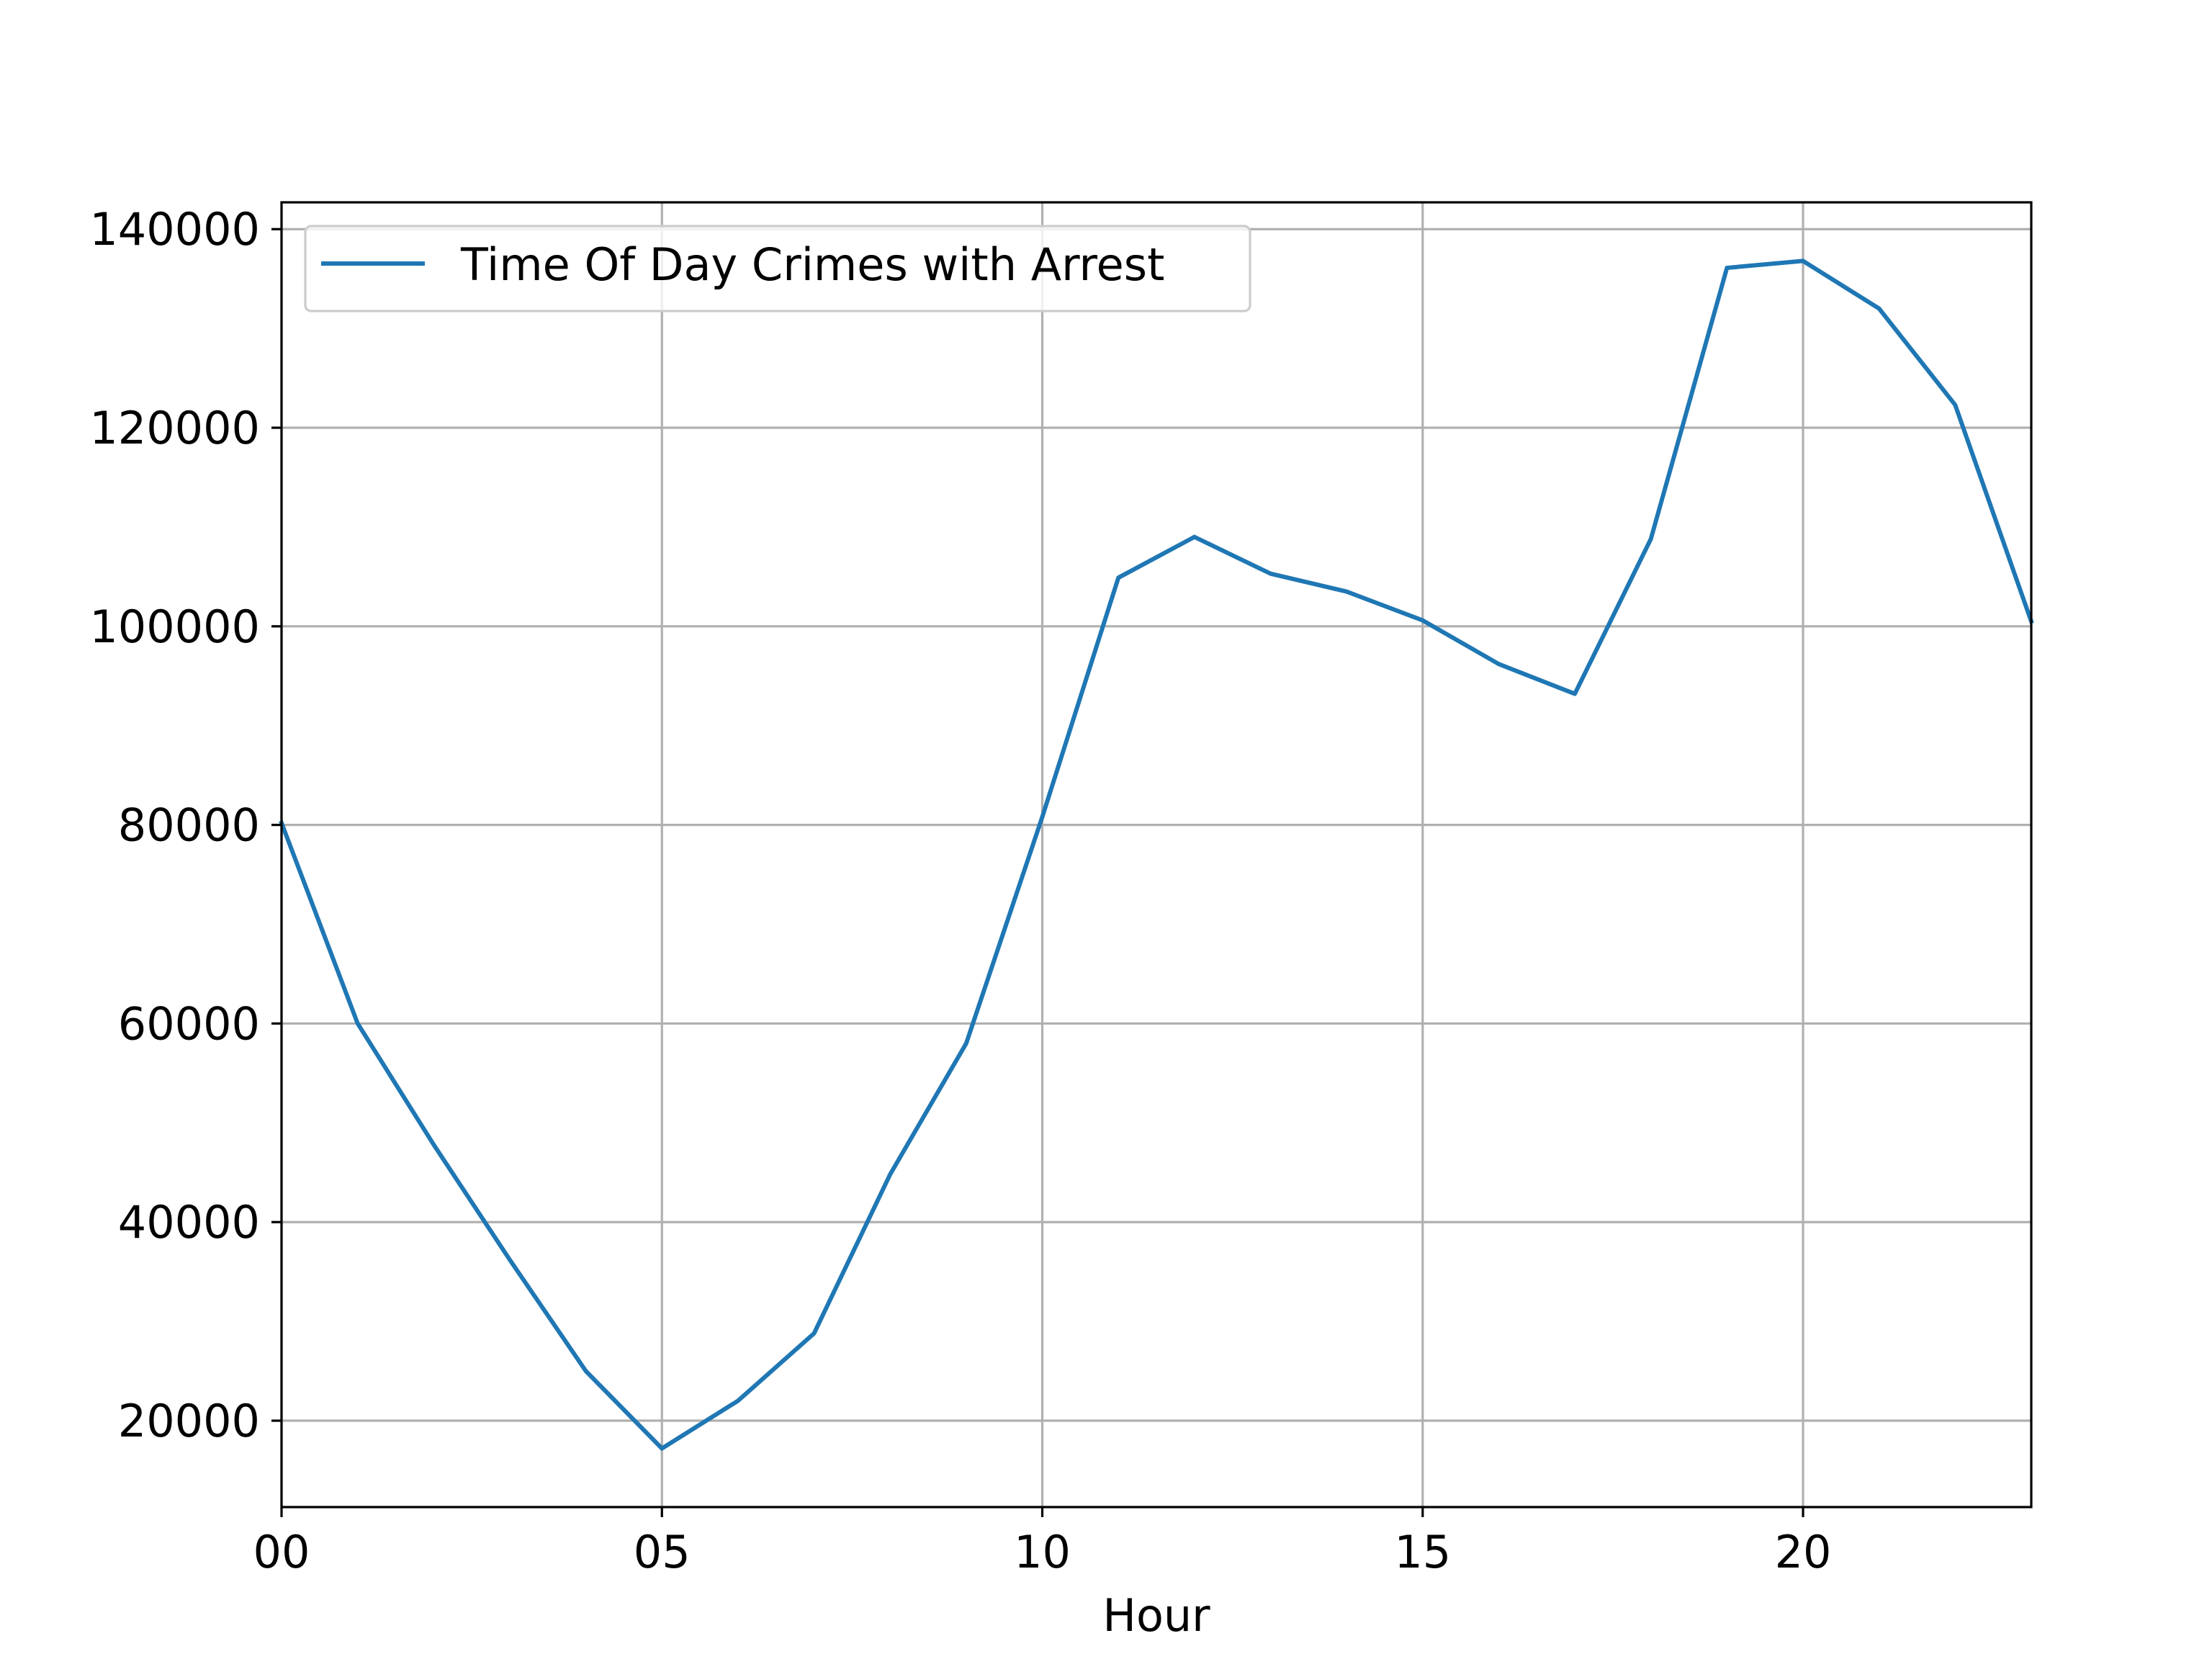 The width and height of the screenshot is (2212, 1659). Describe the element at coordinates (662, 1552) in the screenshot. I see `x-tick-label: 05` at that location.